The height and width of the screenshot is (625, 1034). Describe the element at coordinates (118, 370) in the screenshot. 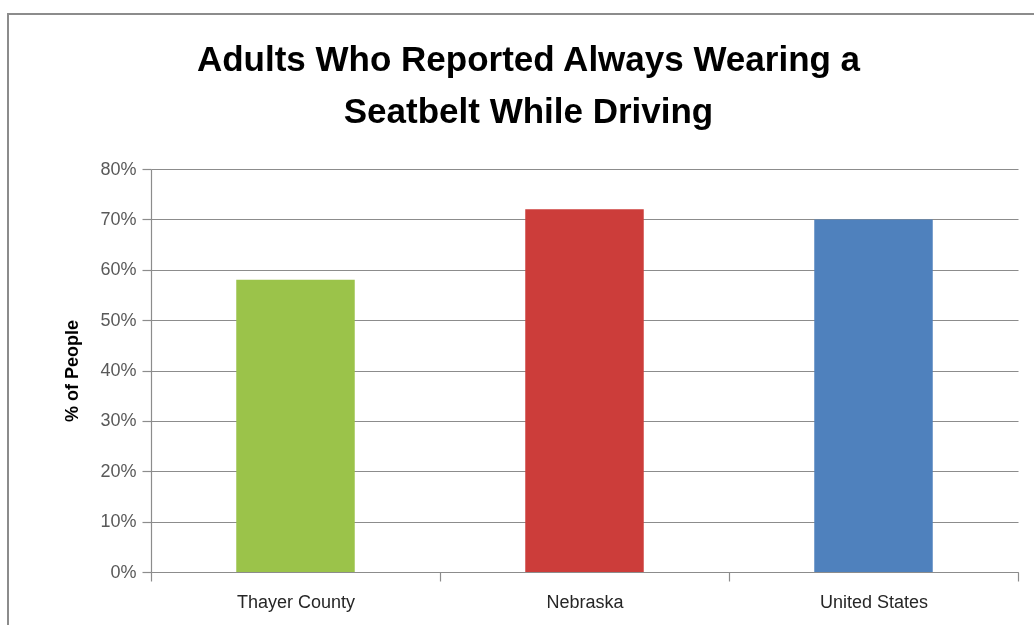

I see `y-tick-label: 40%` at that location.